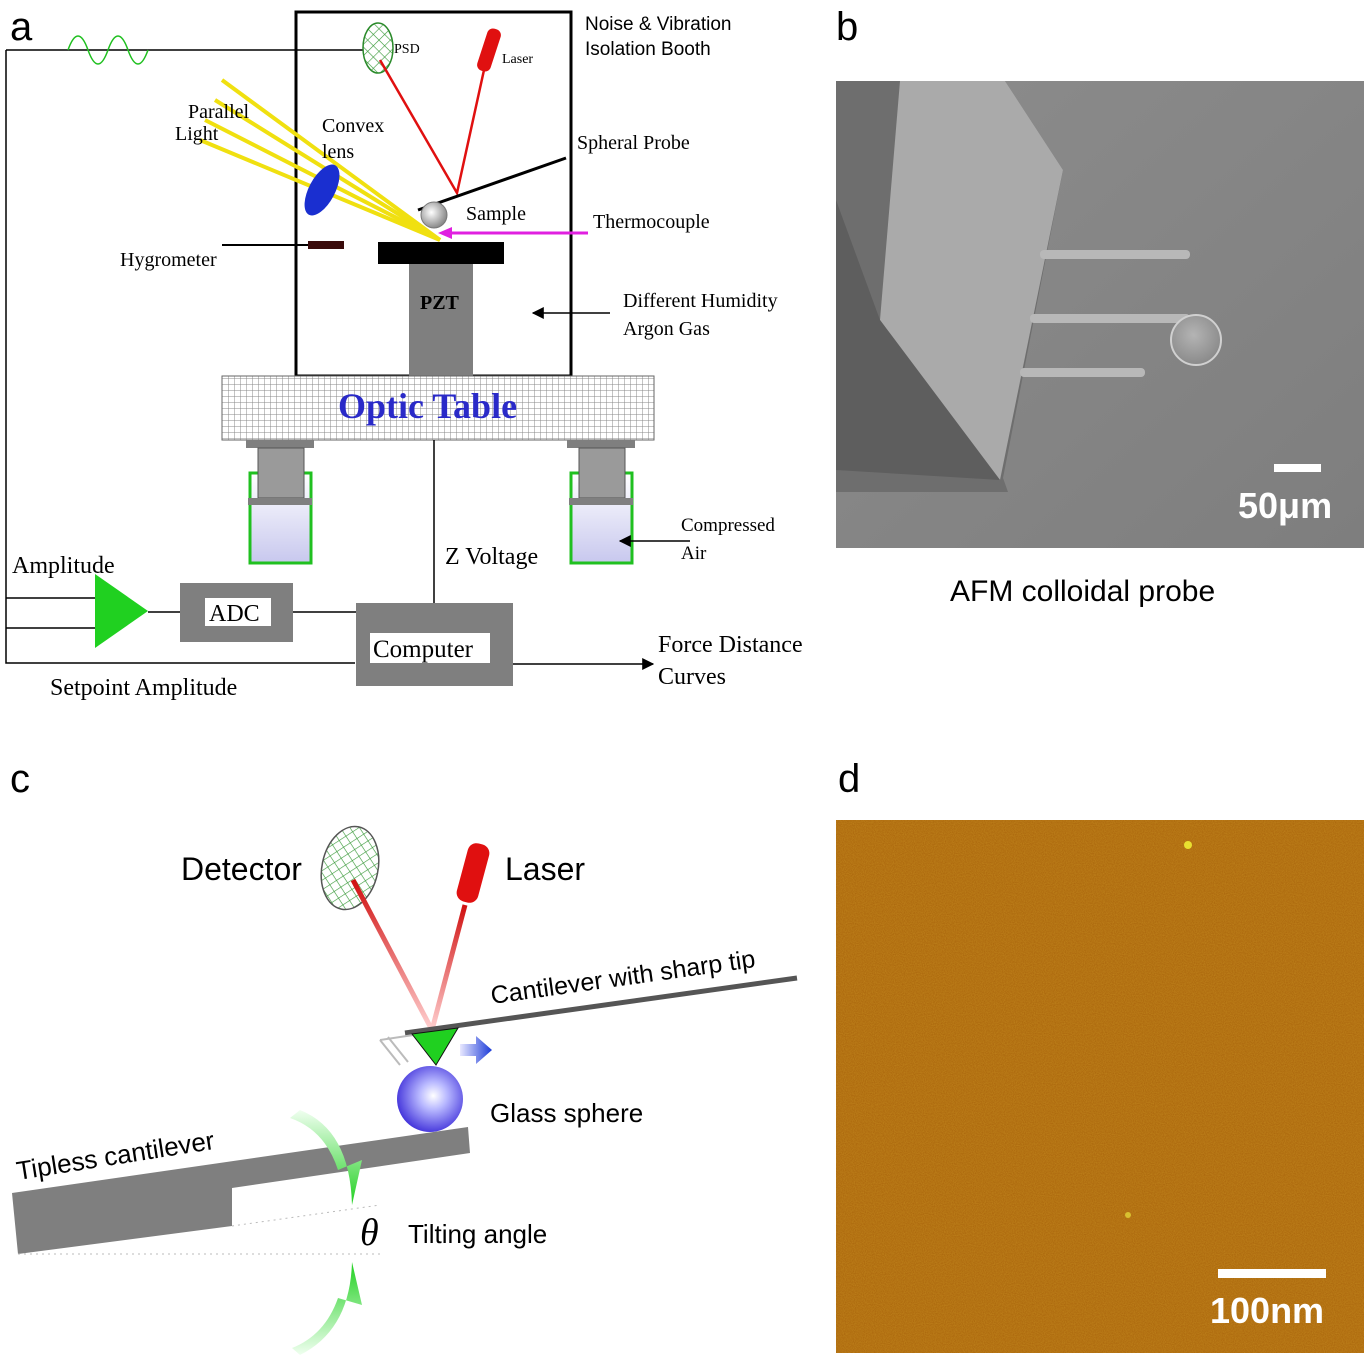  I want to click on psd-label: PSD, so click(407, 49).